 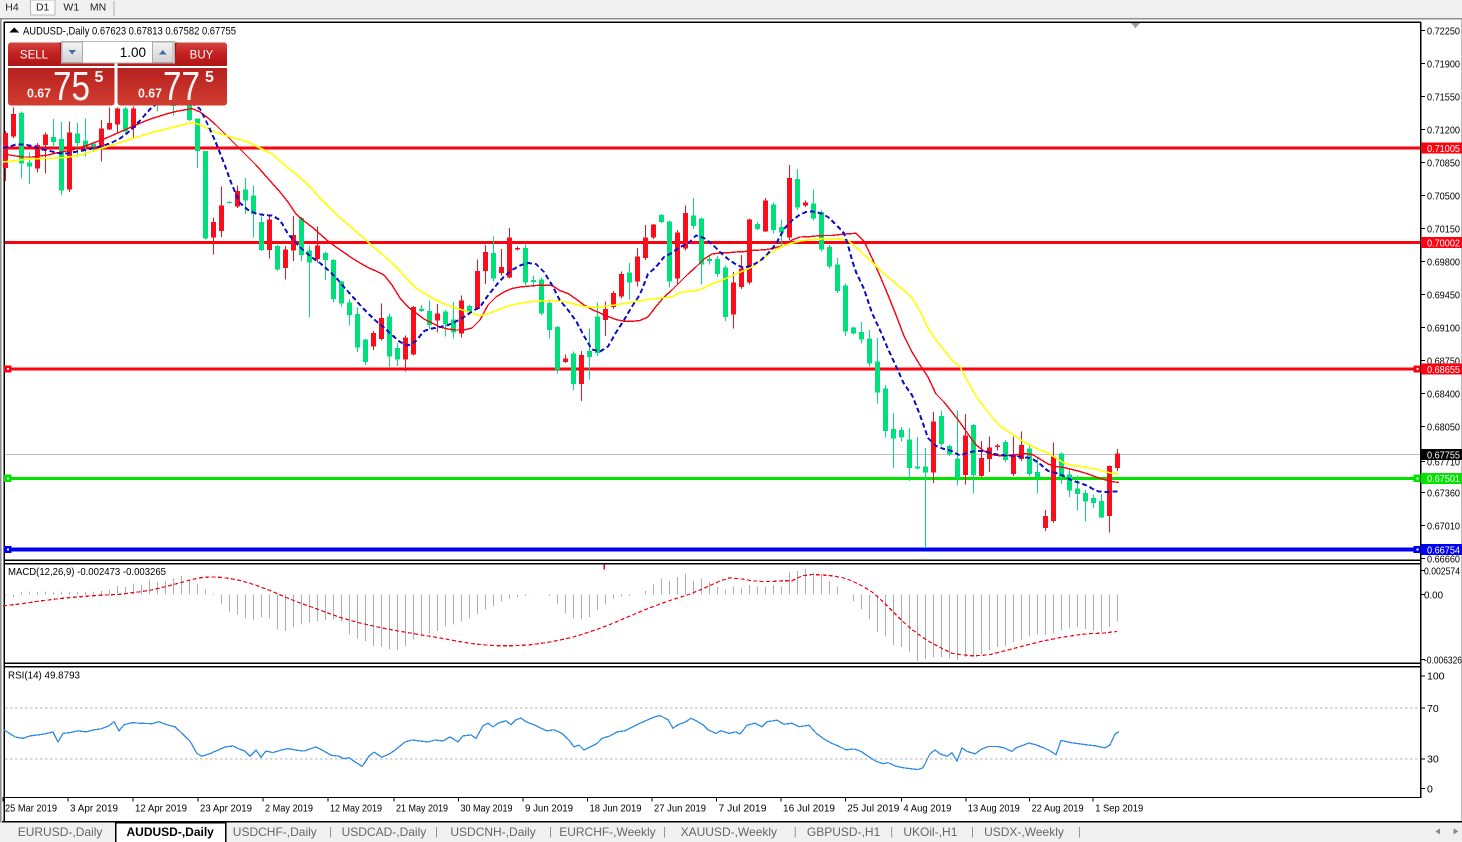 I want to click on svg-text: H4, so click(x=12, y=8).